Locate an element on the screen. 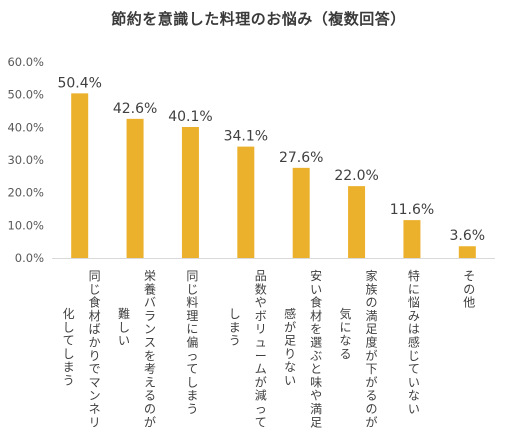 The image size is (517, 445). x-category-label: 感が足りない is located at coordinates (290, 347).